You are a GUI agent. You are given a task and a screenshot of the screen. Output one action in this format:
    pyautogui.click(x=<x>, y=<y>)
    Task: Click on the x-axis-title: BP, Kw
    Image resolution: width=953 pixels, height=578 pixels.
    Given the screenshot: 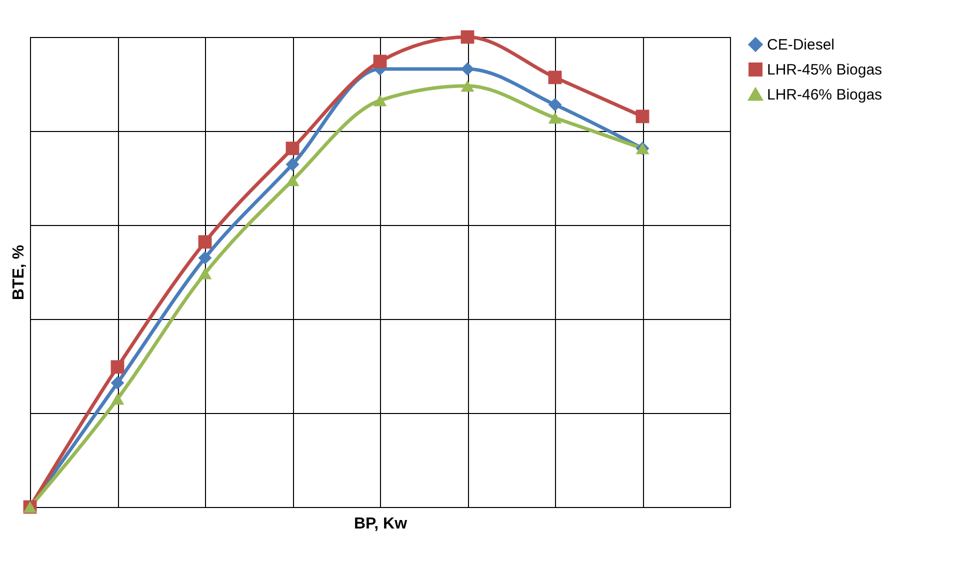 What is the action you would take?
    pyautogui.click(x=381, y=524)
    